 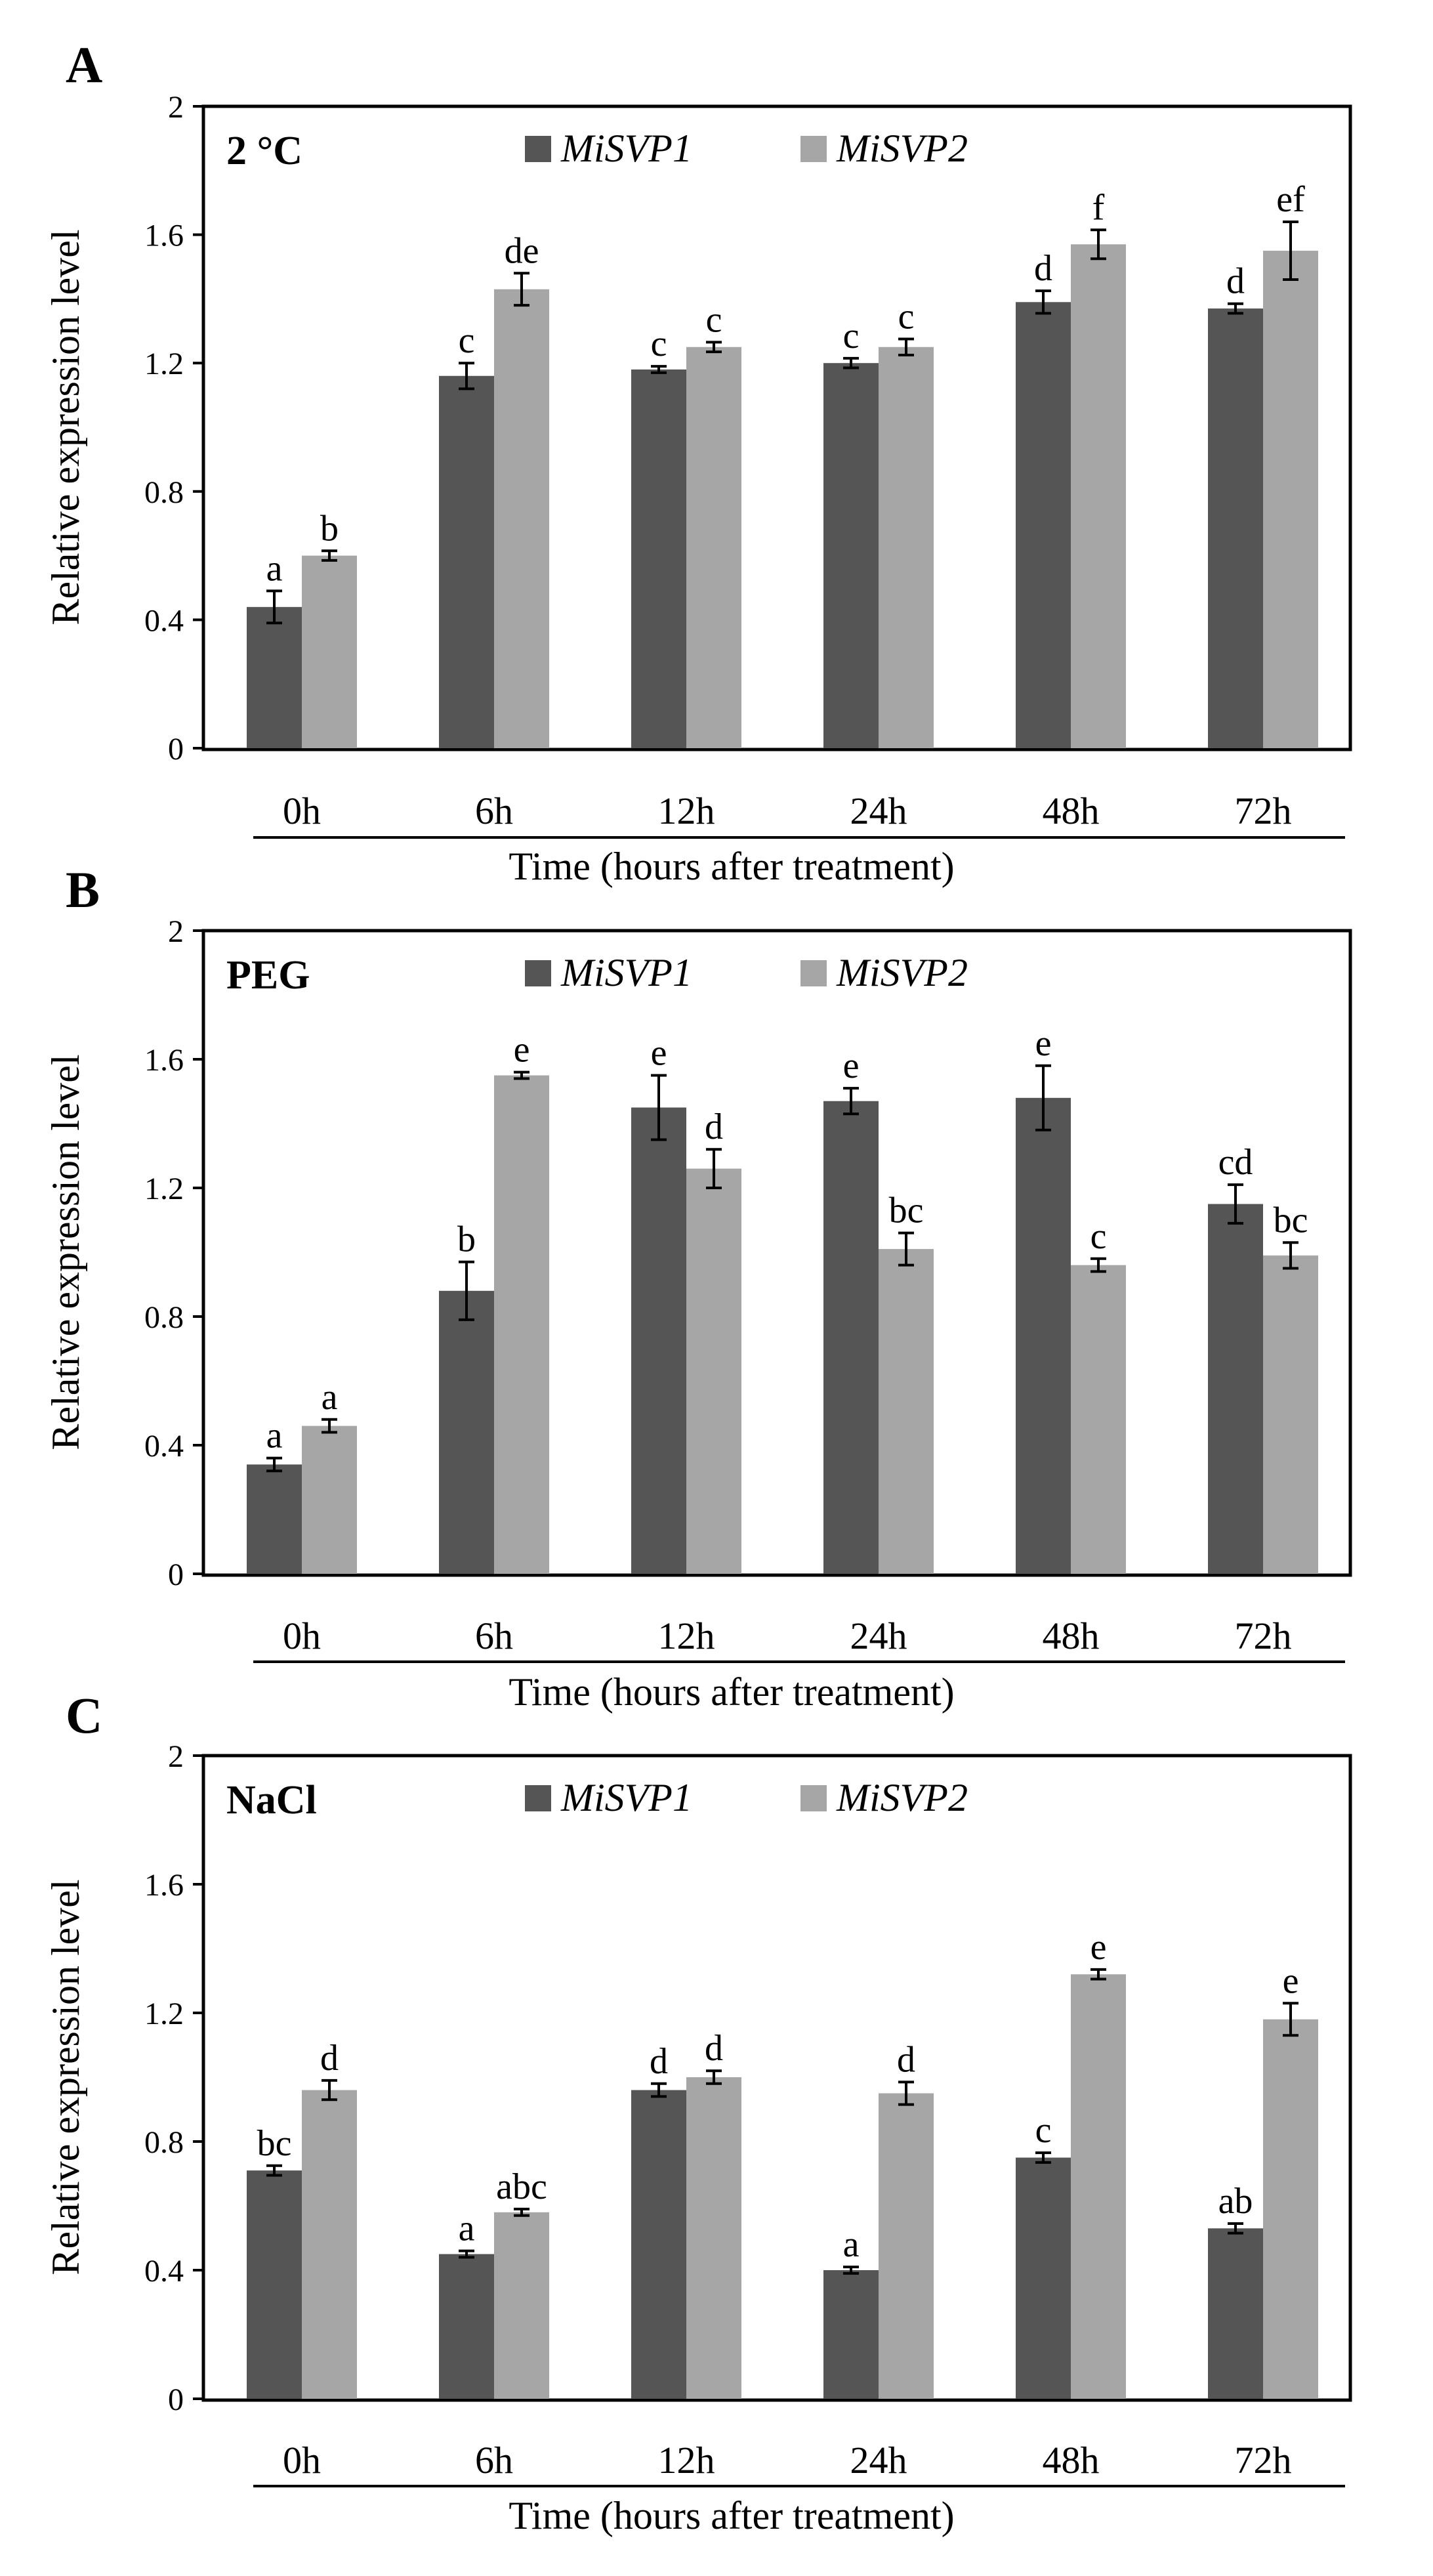 What do you see at coordinates (522, 250) in the screenshot?
I see `significance-label: de` at bounding box center [522, 250].